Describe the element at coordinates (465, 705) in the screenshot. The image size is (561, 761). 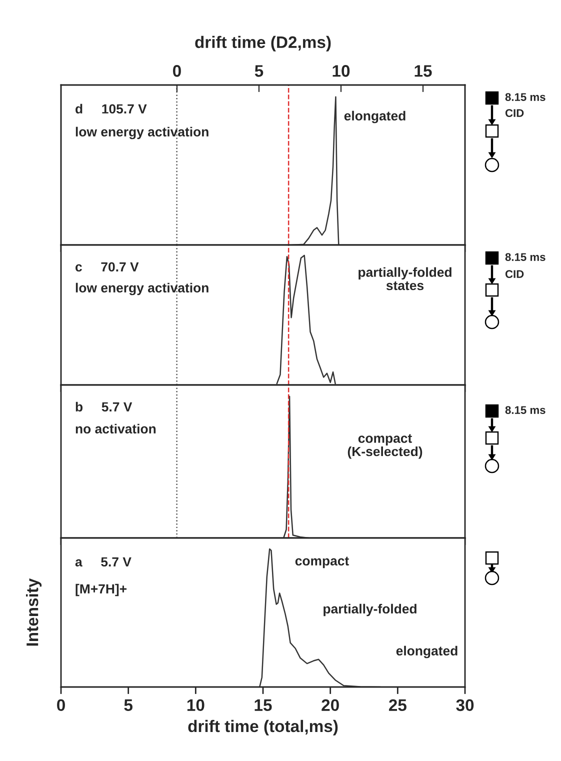
I see `x-tick-label: 30` at that location.